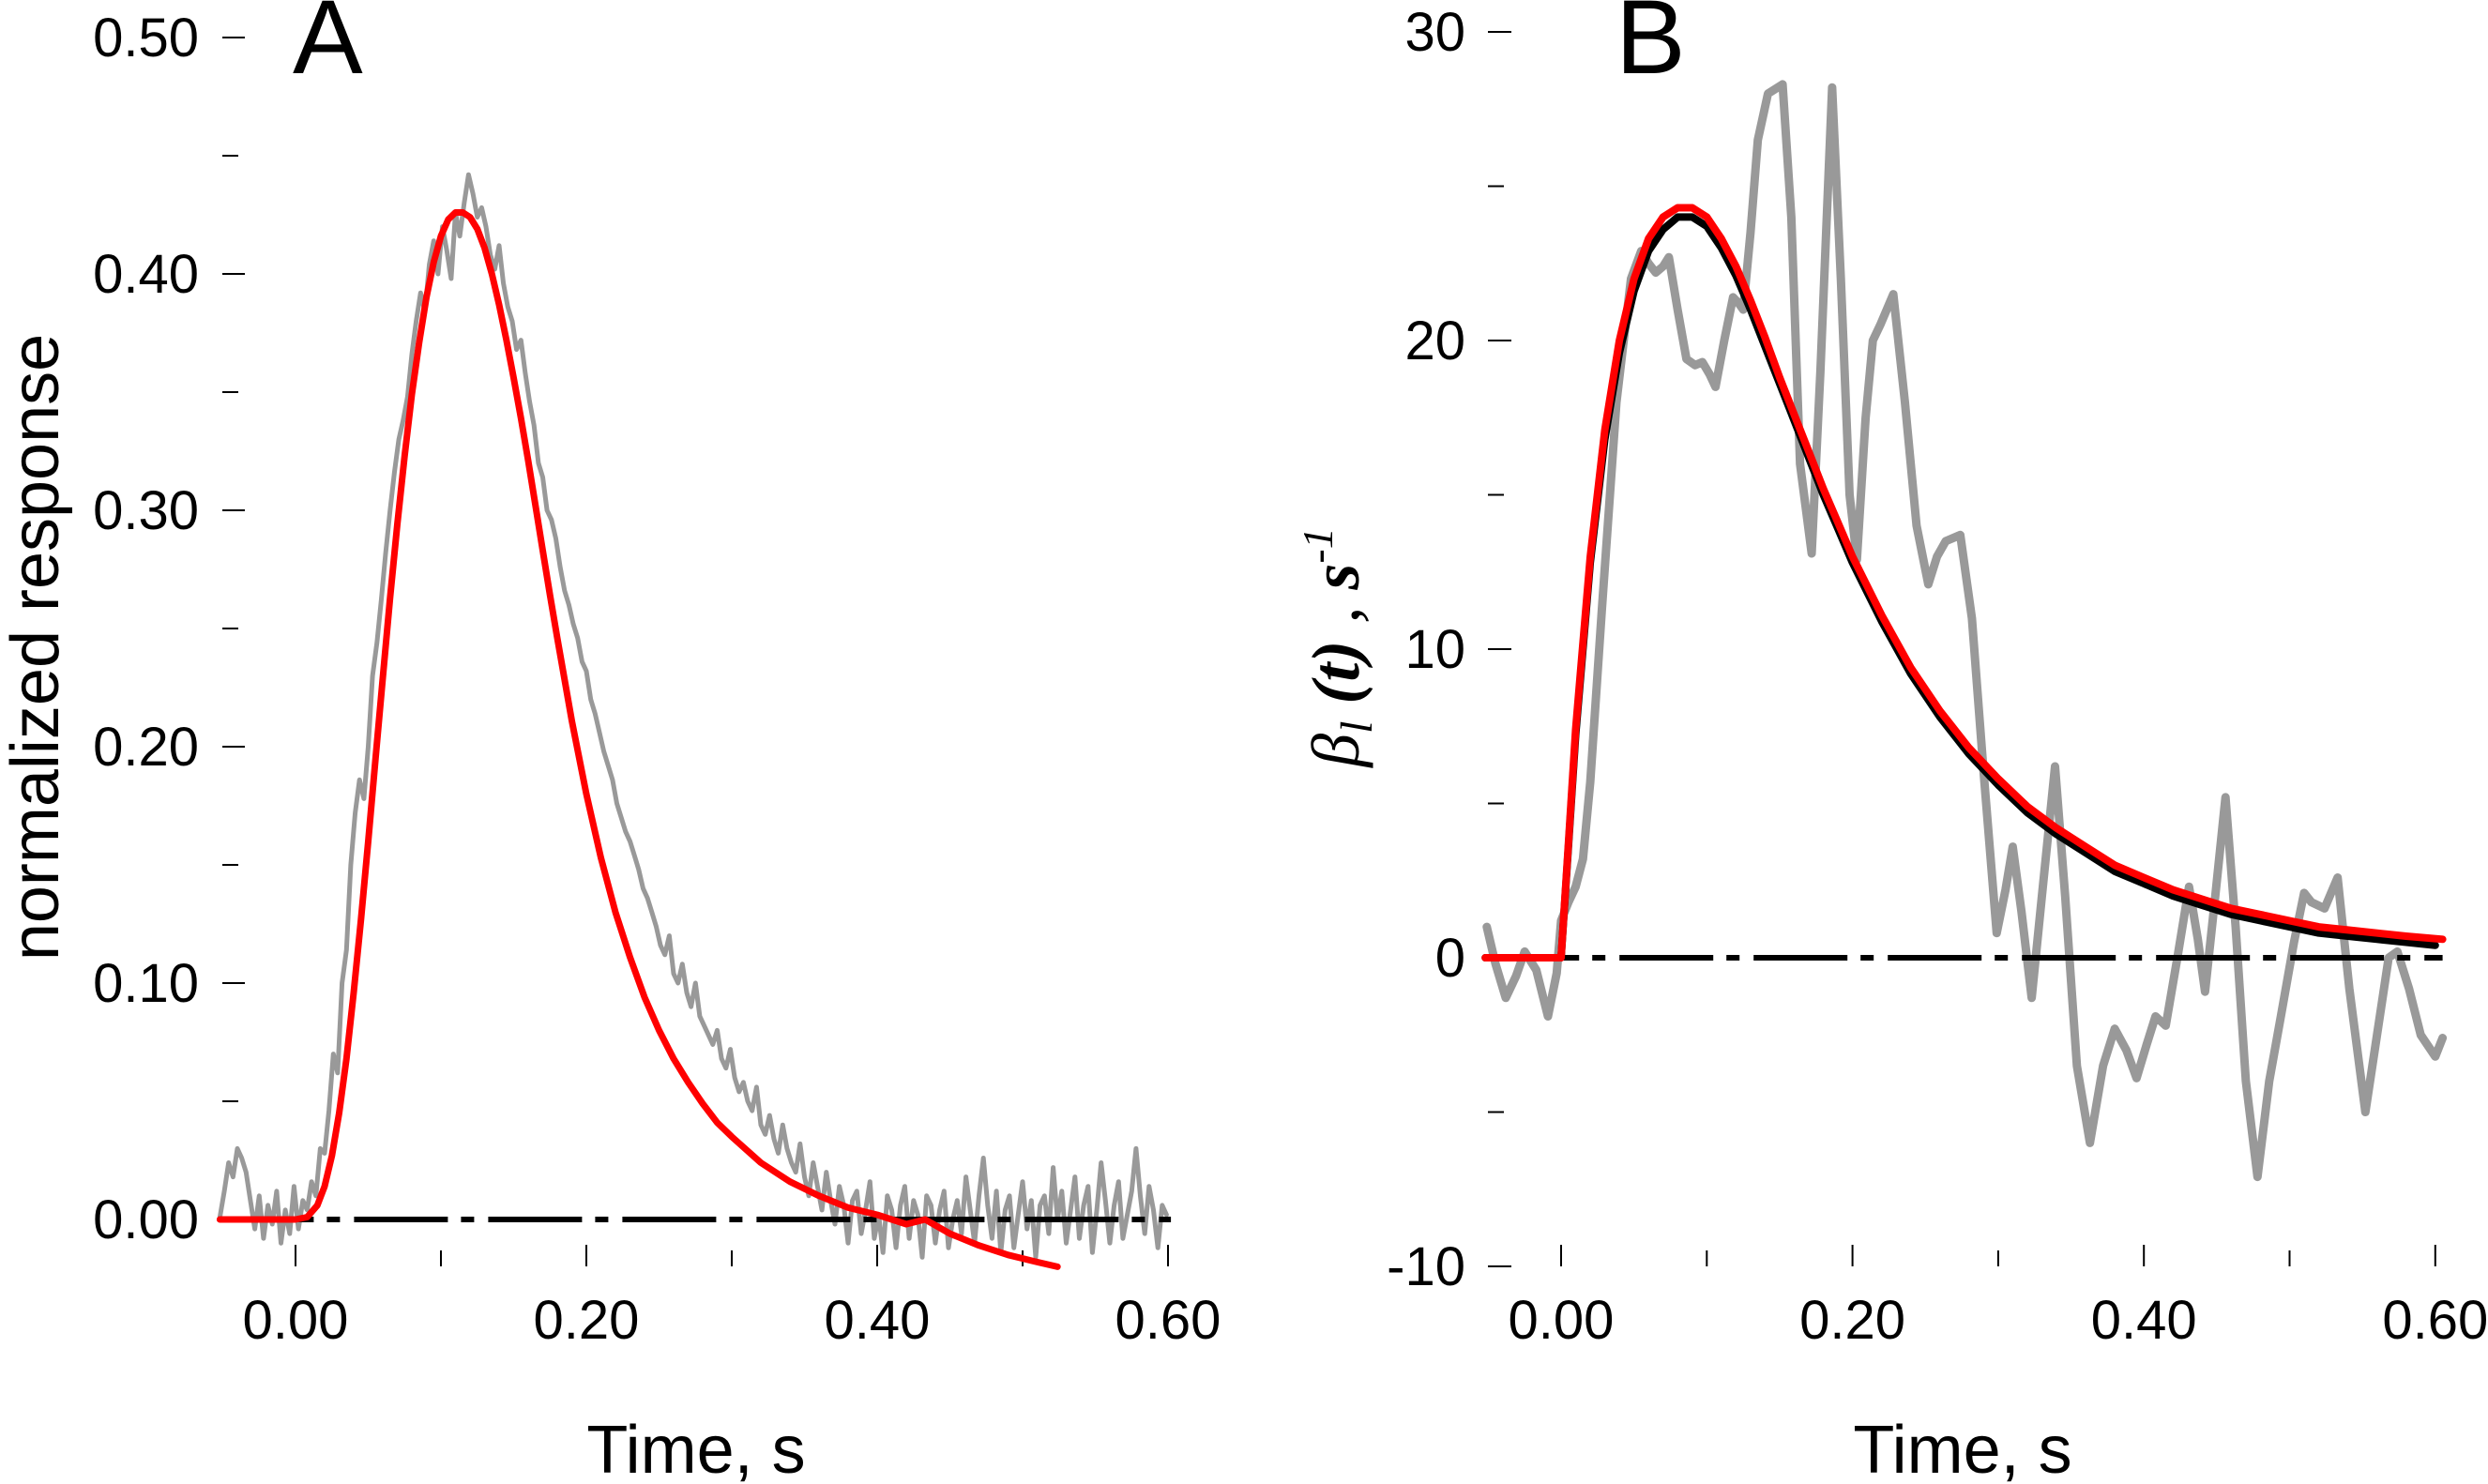 Image resolution: width=2488 pixels, height=1484 pixels. I want to click on panel-b-y-axis-title-text: βl (t) , s-1, so click(1338, 648).